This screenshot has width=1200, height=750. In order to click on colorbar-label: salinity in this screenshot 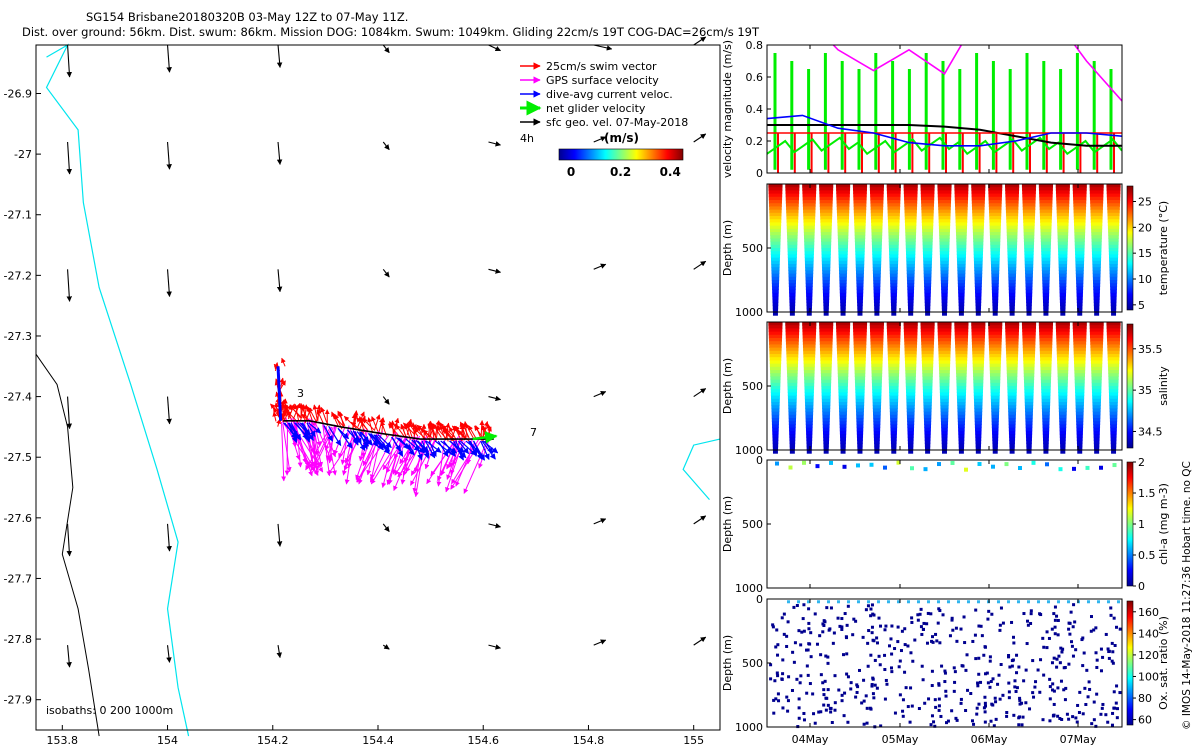, I will do `click(1163, 386)`.